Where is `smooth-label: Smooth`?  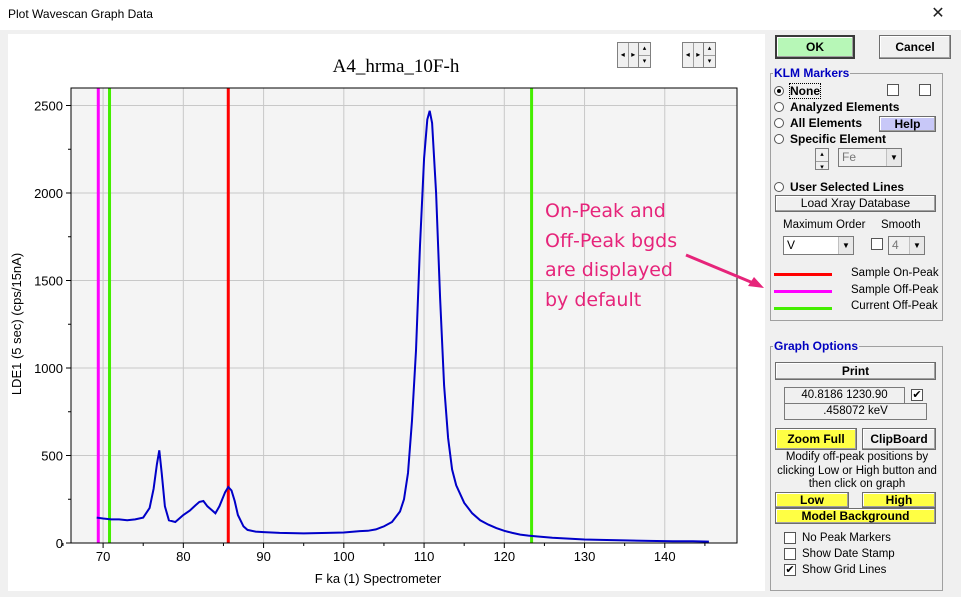
smooth-label: Smooth is located at coordinates (901, 225).